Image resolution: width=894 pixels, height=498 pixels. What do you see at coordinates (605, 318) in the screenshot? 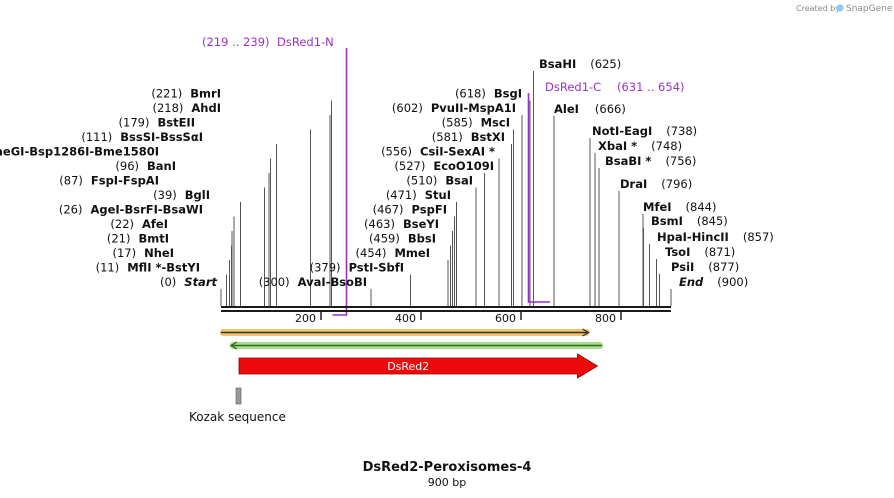
I see `ruler-tick-label: 800` at bounding box center [605, 318].